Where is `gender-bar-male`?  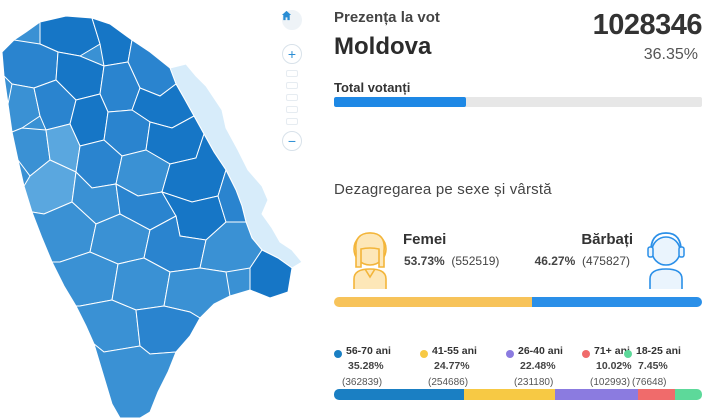 gender-bar-male is located at coordinates (616, 302).